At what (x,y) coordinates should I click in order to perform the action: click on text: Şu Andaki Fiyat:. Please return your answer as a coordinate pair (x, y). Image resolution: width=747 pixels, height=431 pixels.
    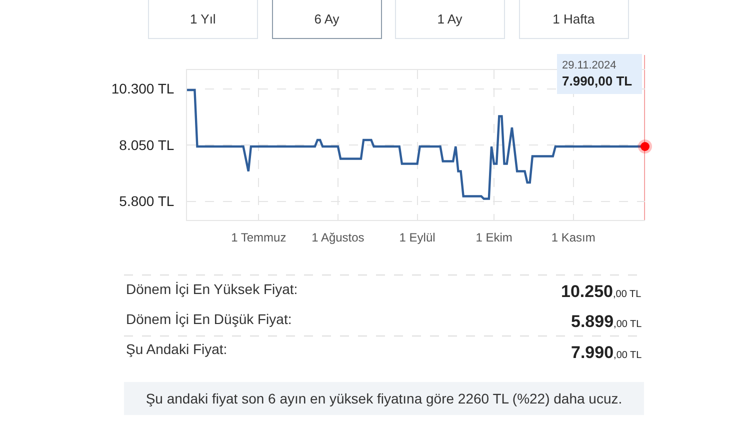
    Looking at the image, I should click on (177, 349).